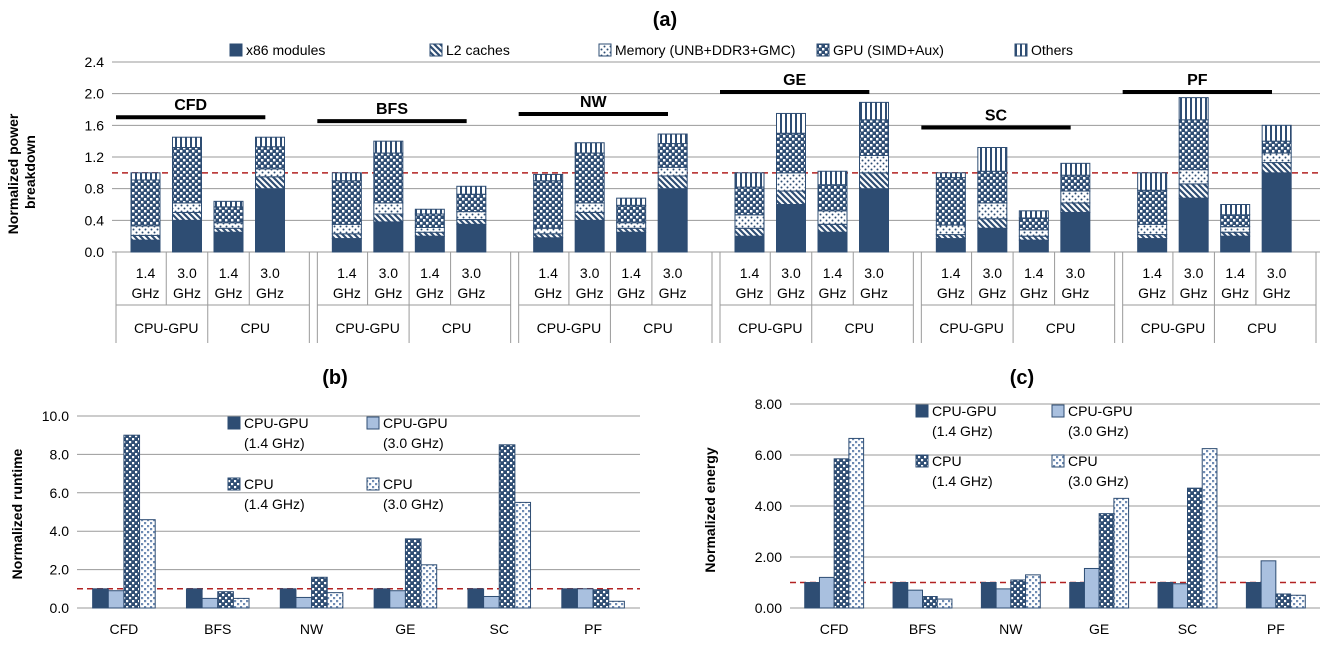 The width and height of the screenshot is (1329, 645). What do you see at coordinates (1197, 80) in the screenshot?
I see `benchmark-name: PF` at bounding box center [1197, 80].